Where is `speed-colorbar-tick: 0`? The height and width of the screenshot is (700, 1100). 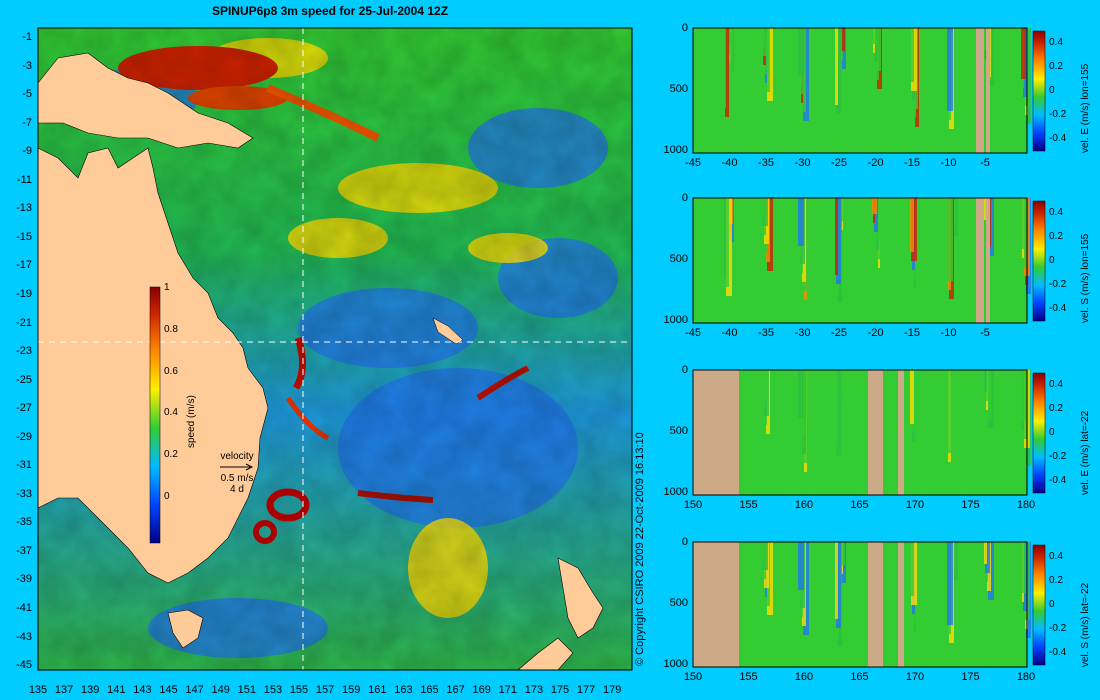 speed-colorbar-tick: 0 is located at coordinates (167, 496).